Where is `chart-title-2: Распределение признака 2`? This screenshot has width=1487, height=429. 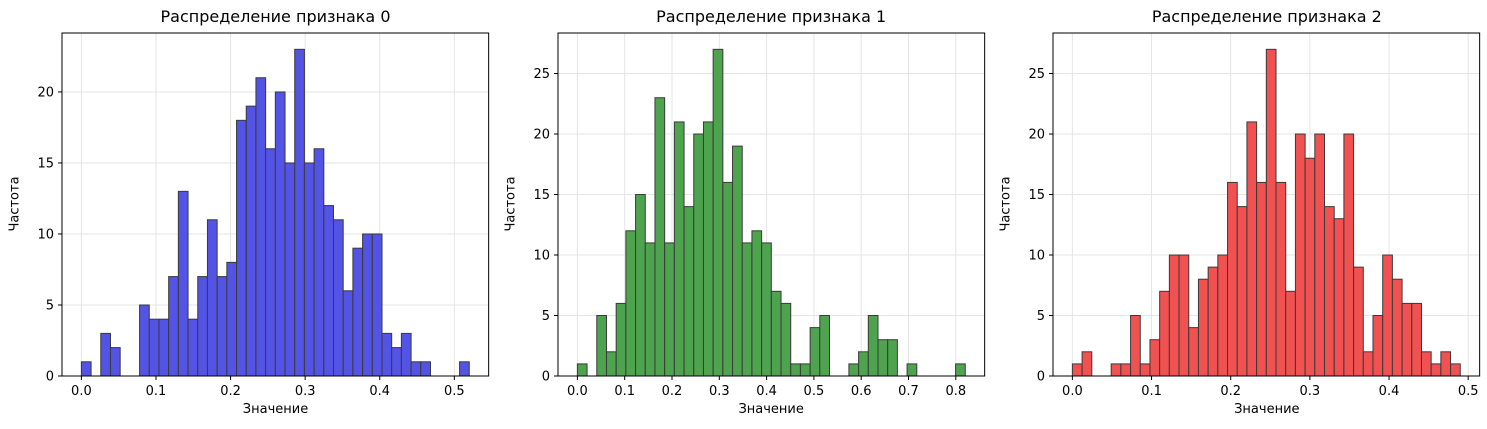
chart-title-2: Распределение признака 2 is located at coordinates (1266, 16).